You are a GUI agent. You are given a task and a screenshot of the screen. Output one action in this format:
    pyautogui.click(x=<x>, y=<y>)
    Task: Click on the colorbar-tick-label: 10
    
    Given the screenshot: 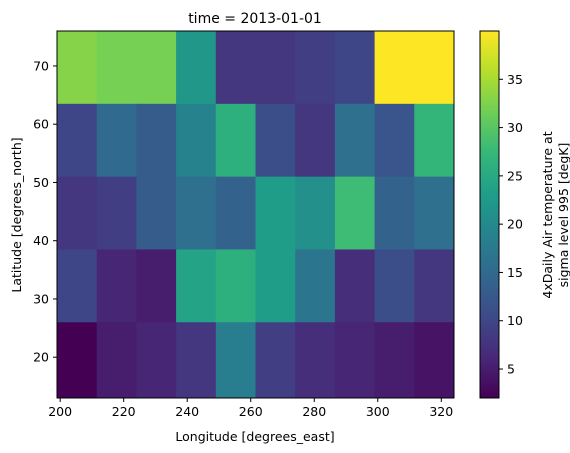 What is the action you would take?
    pyautogui.click(x=515, y=320)
    